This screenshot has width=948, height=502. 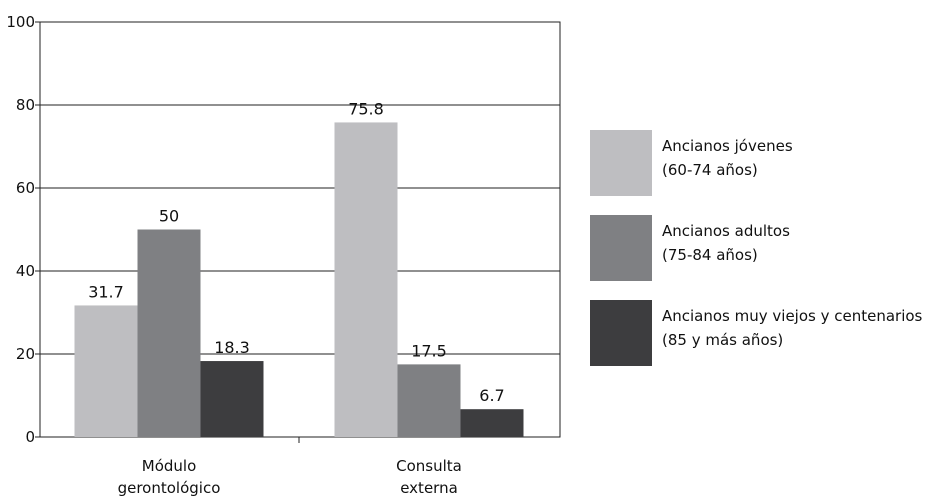 What do you see at coordinates (25, 105) in the screenshot?
I see `y-tick-label: 80` at bounding box center [25, 105].